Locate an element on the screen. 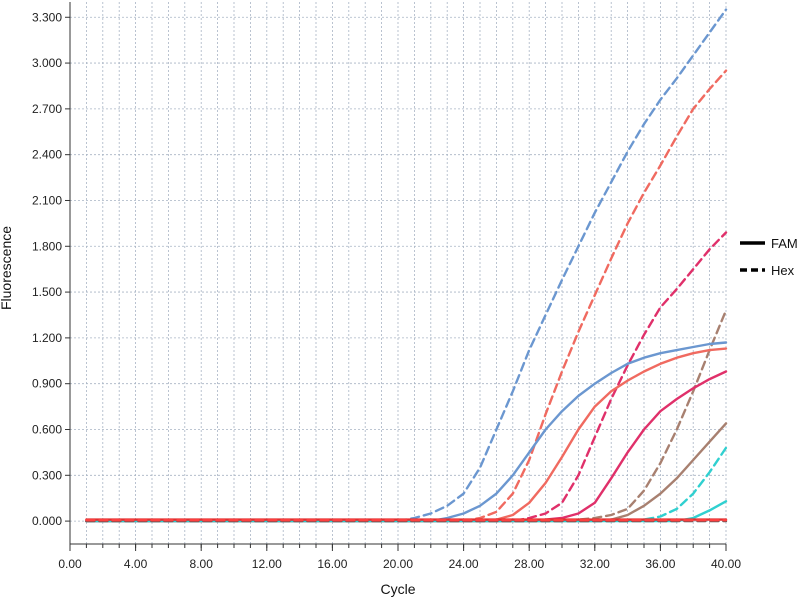 This screenshot has width=800, height=600. x-axis-title: Cycle is located at coordinates (397, 589).